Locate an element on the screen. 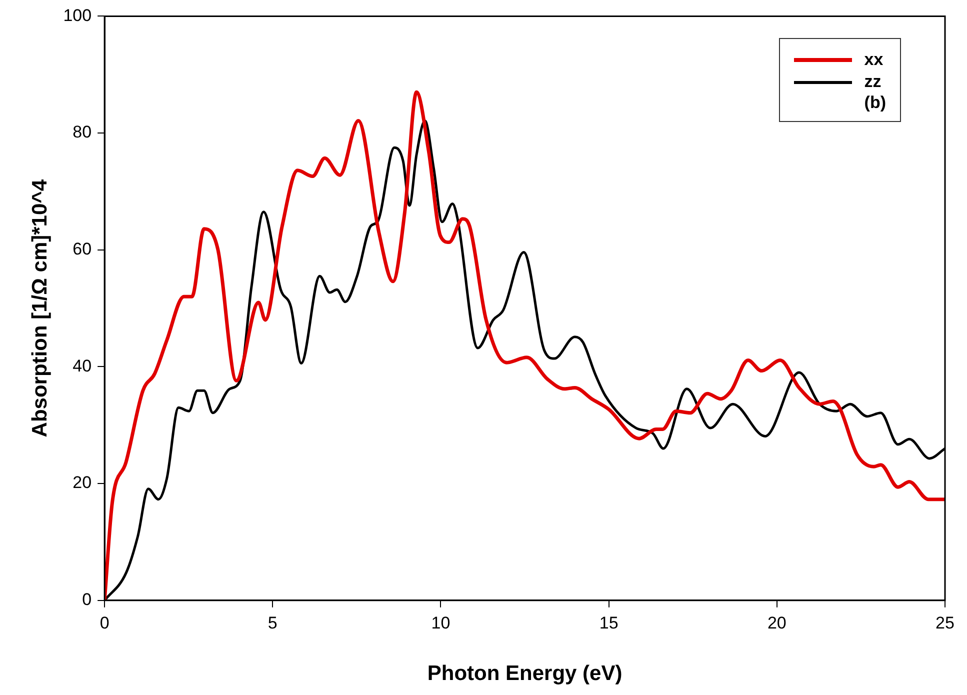 This screenshot has height=695, width=967. y-tick-label: 100 is located at coordinates (77, 15).